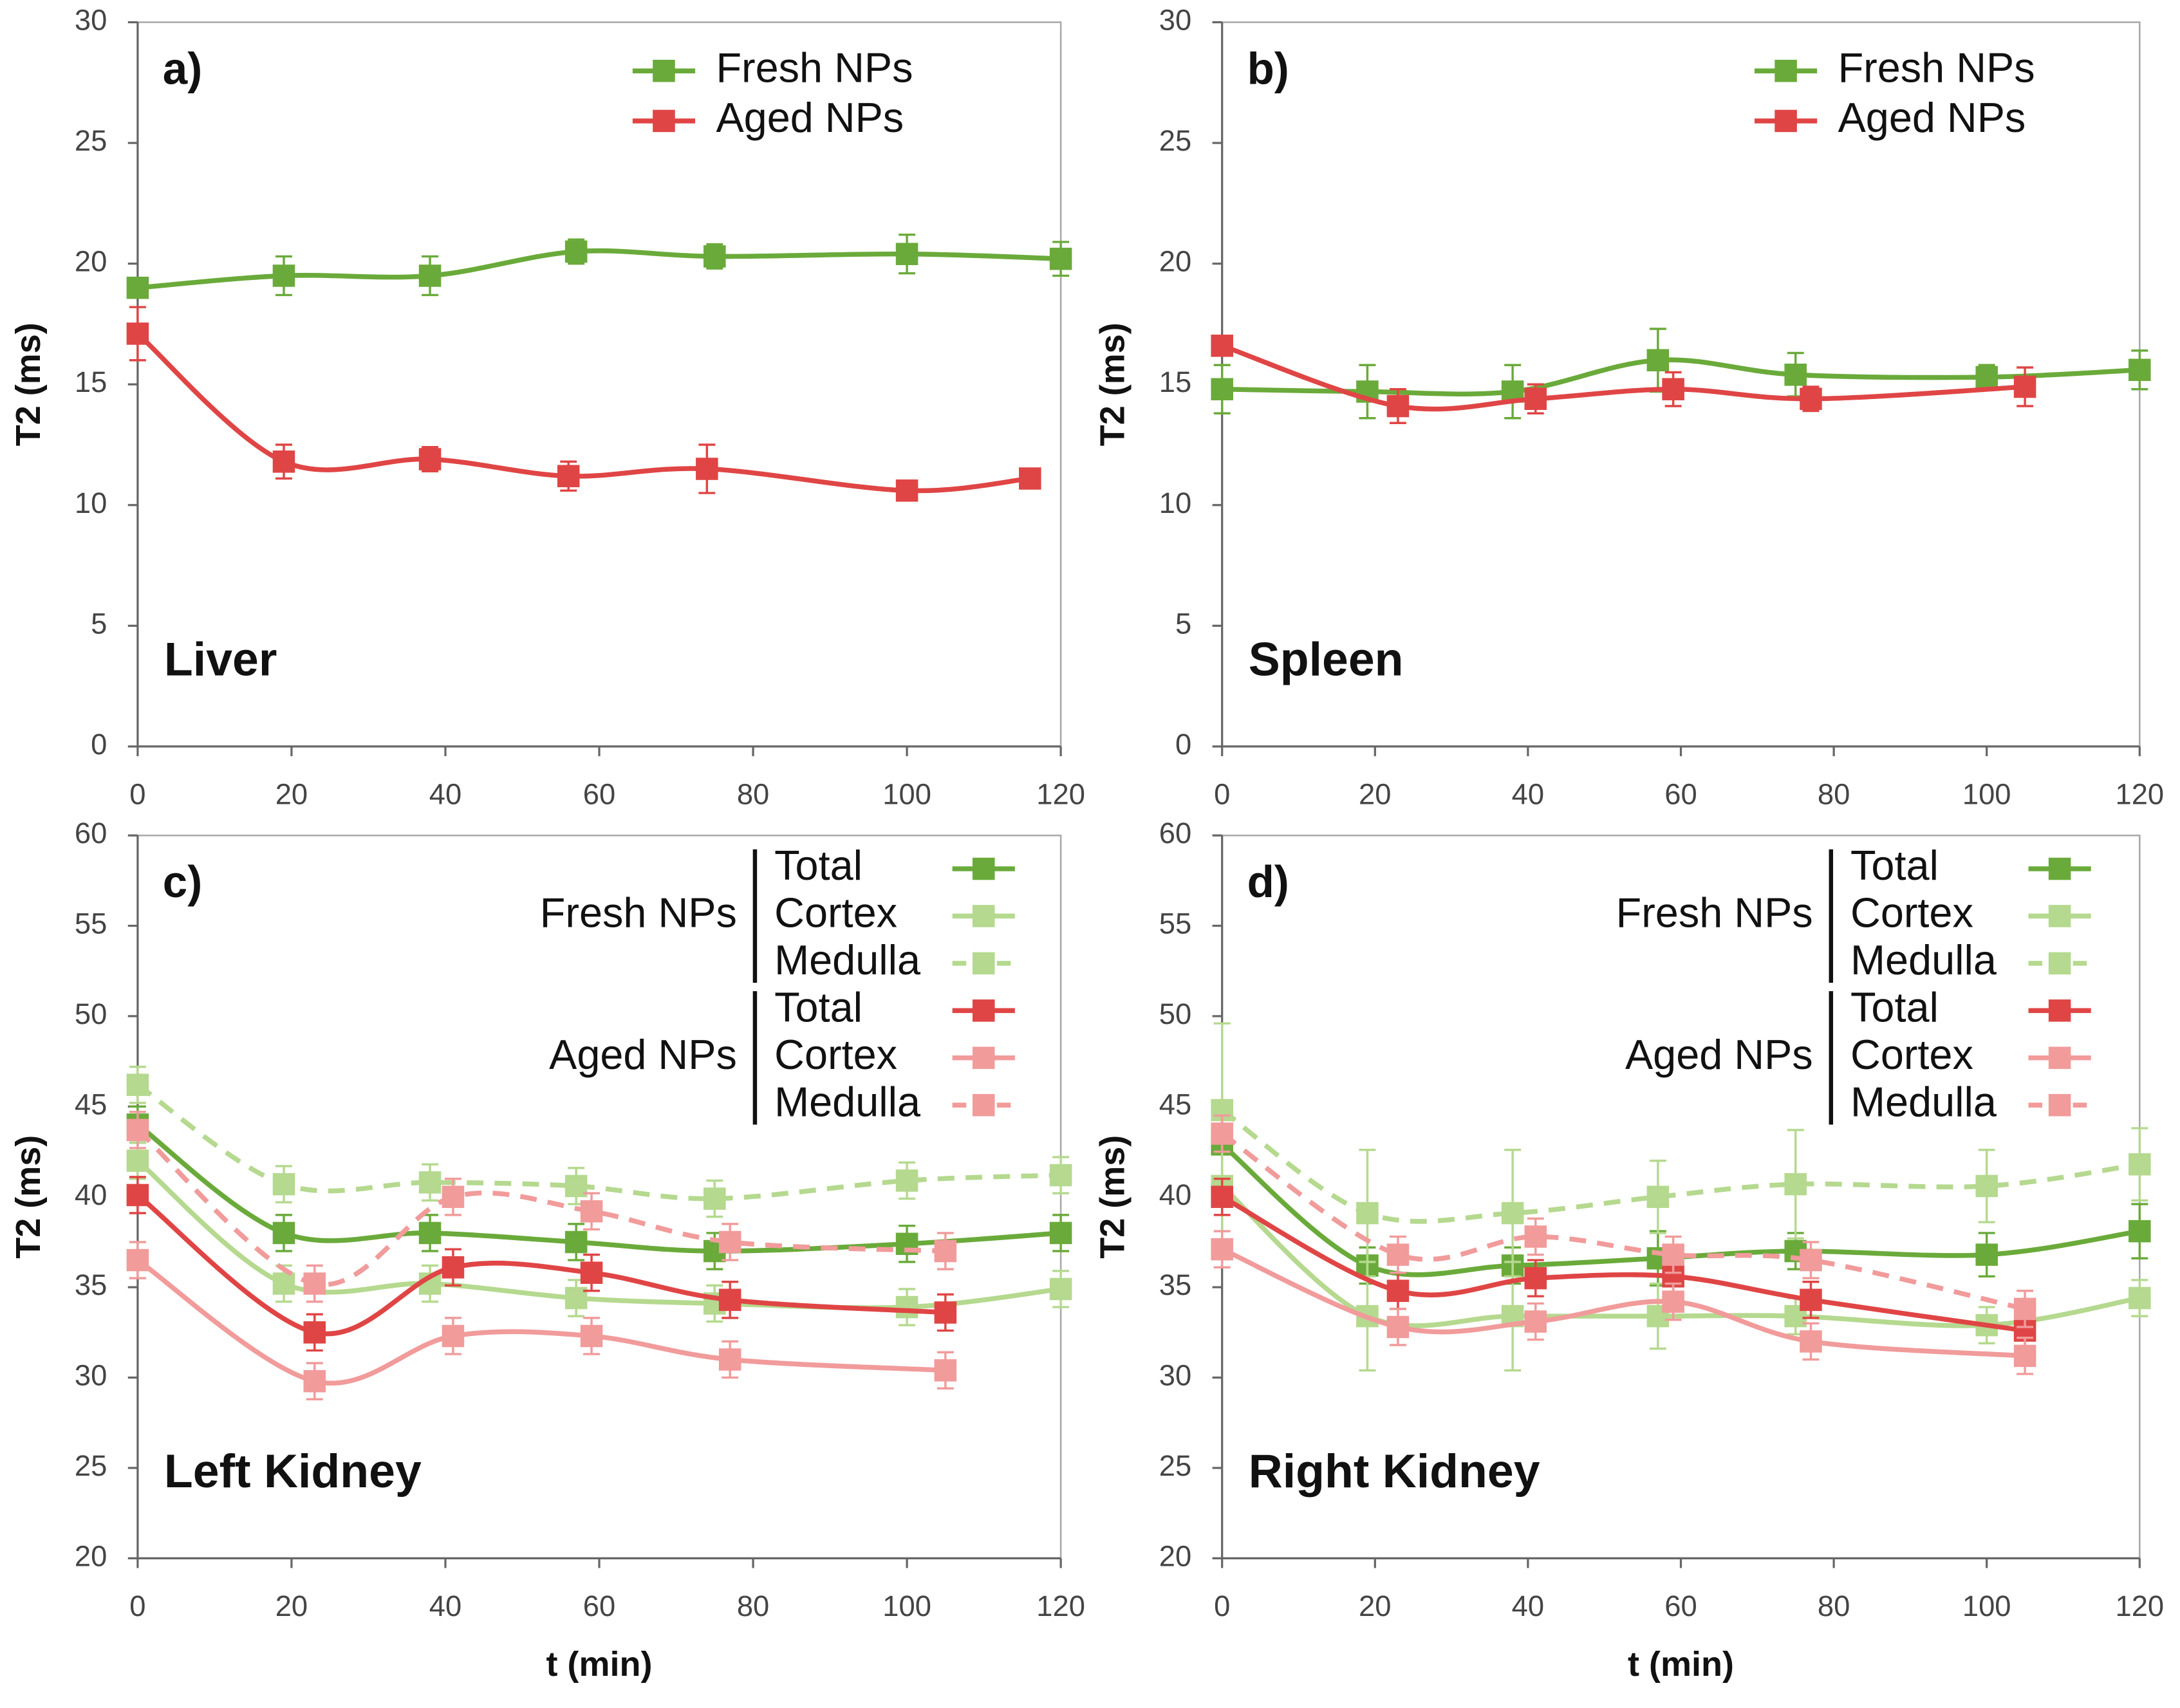 The image size is (2180, 1708). I want to click on x-tick-label: 100, so click(1986, 1606).